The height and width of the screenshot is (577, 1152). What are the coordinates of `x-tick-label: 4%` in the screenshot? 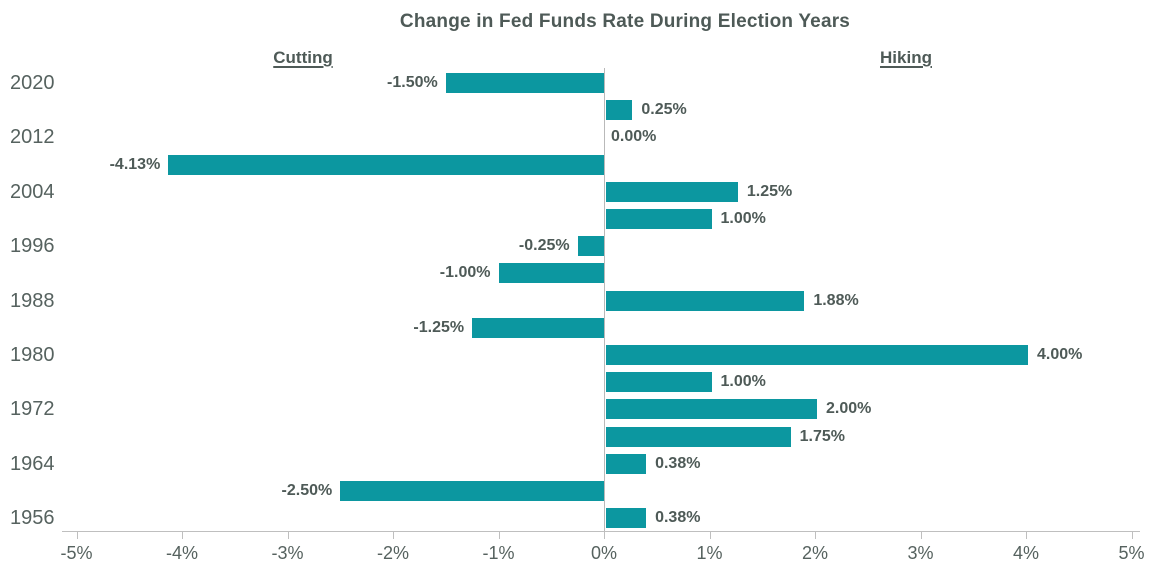 It's located at (1025, 553).